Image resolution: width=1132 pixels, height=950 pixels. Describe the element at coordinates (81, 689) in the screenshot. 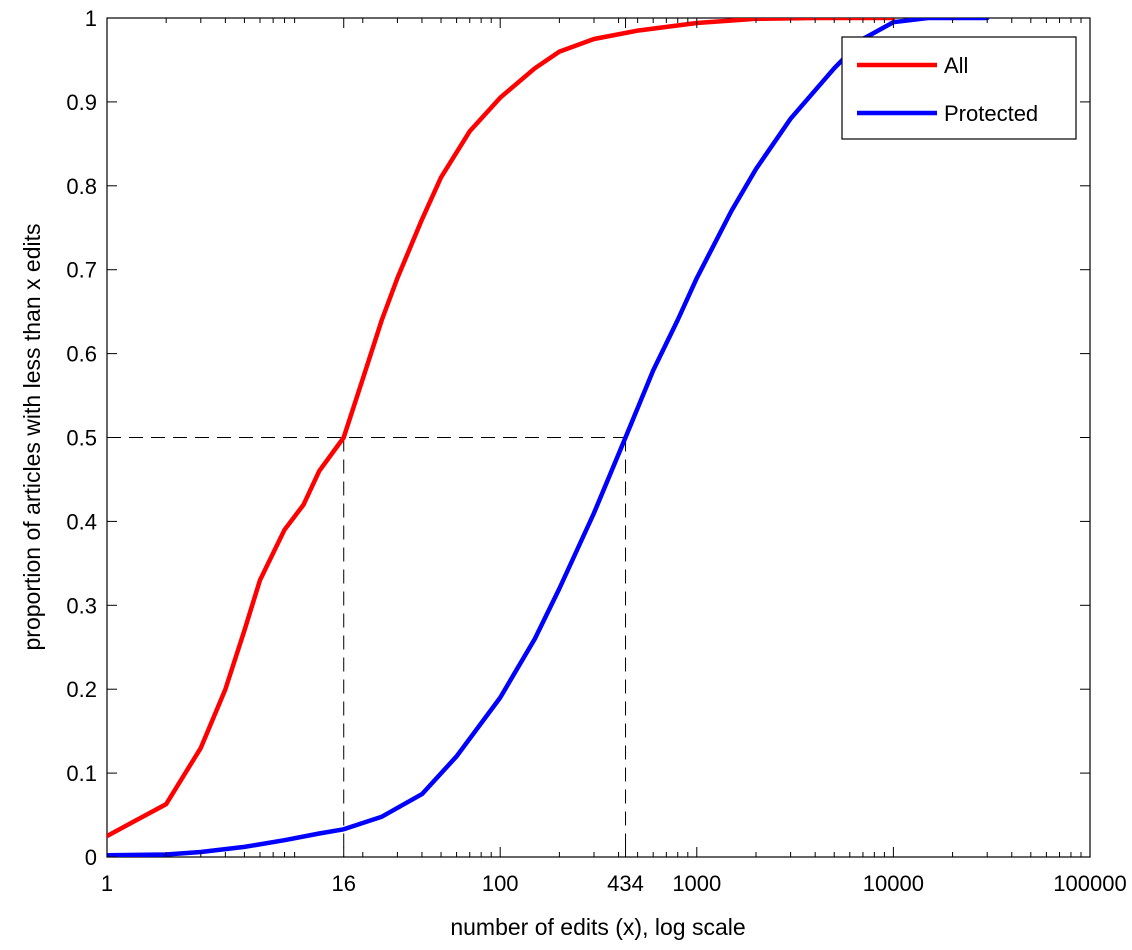

I see `y-tick-label: 0.2` at that location.